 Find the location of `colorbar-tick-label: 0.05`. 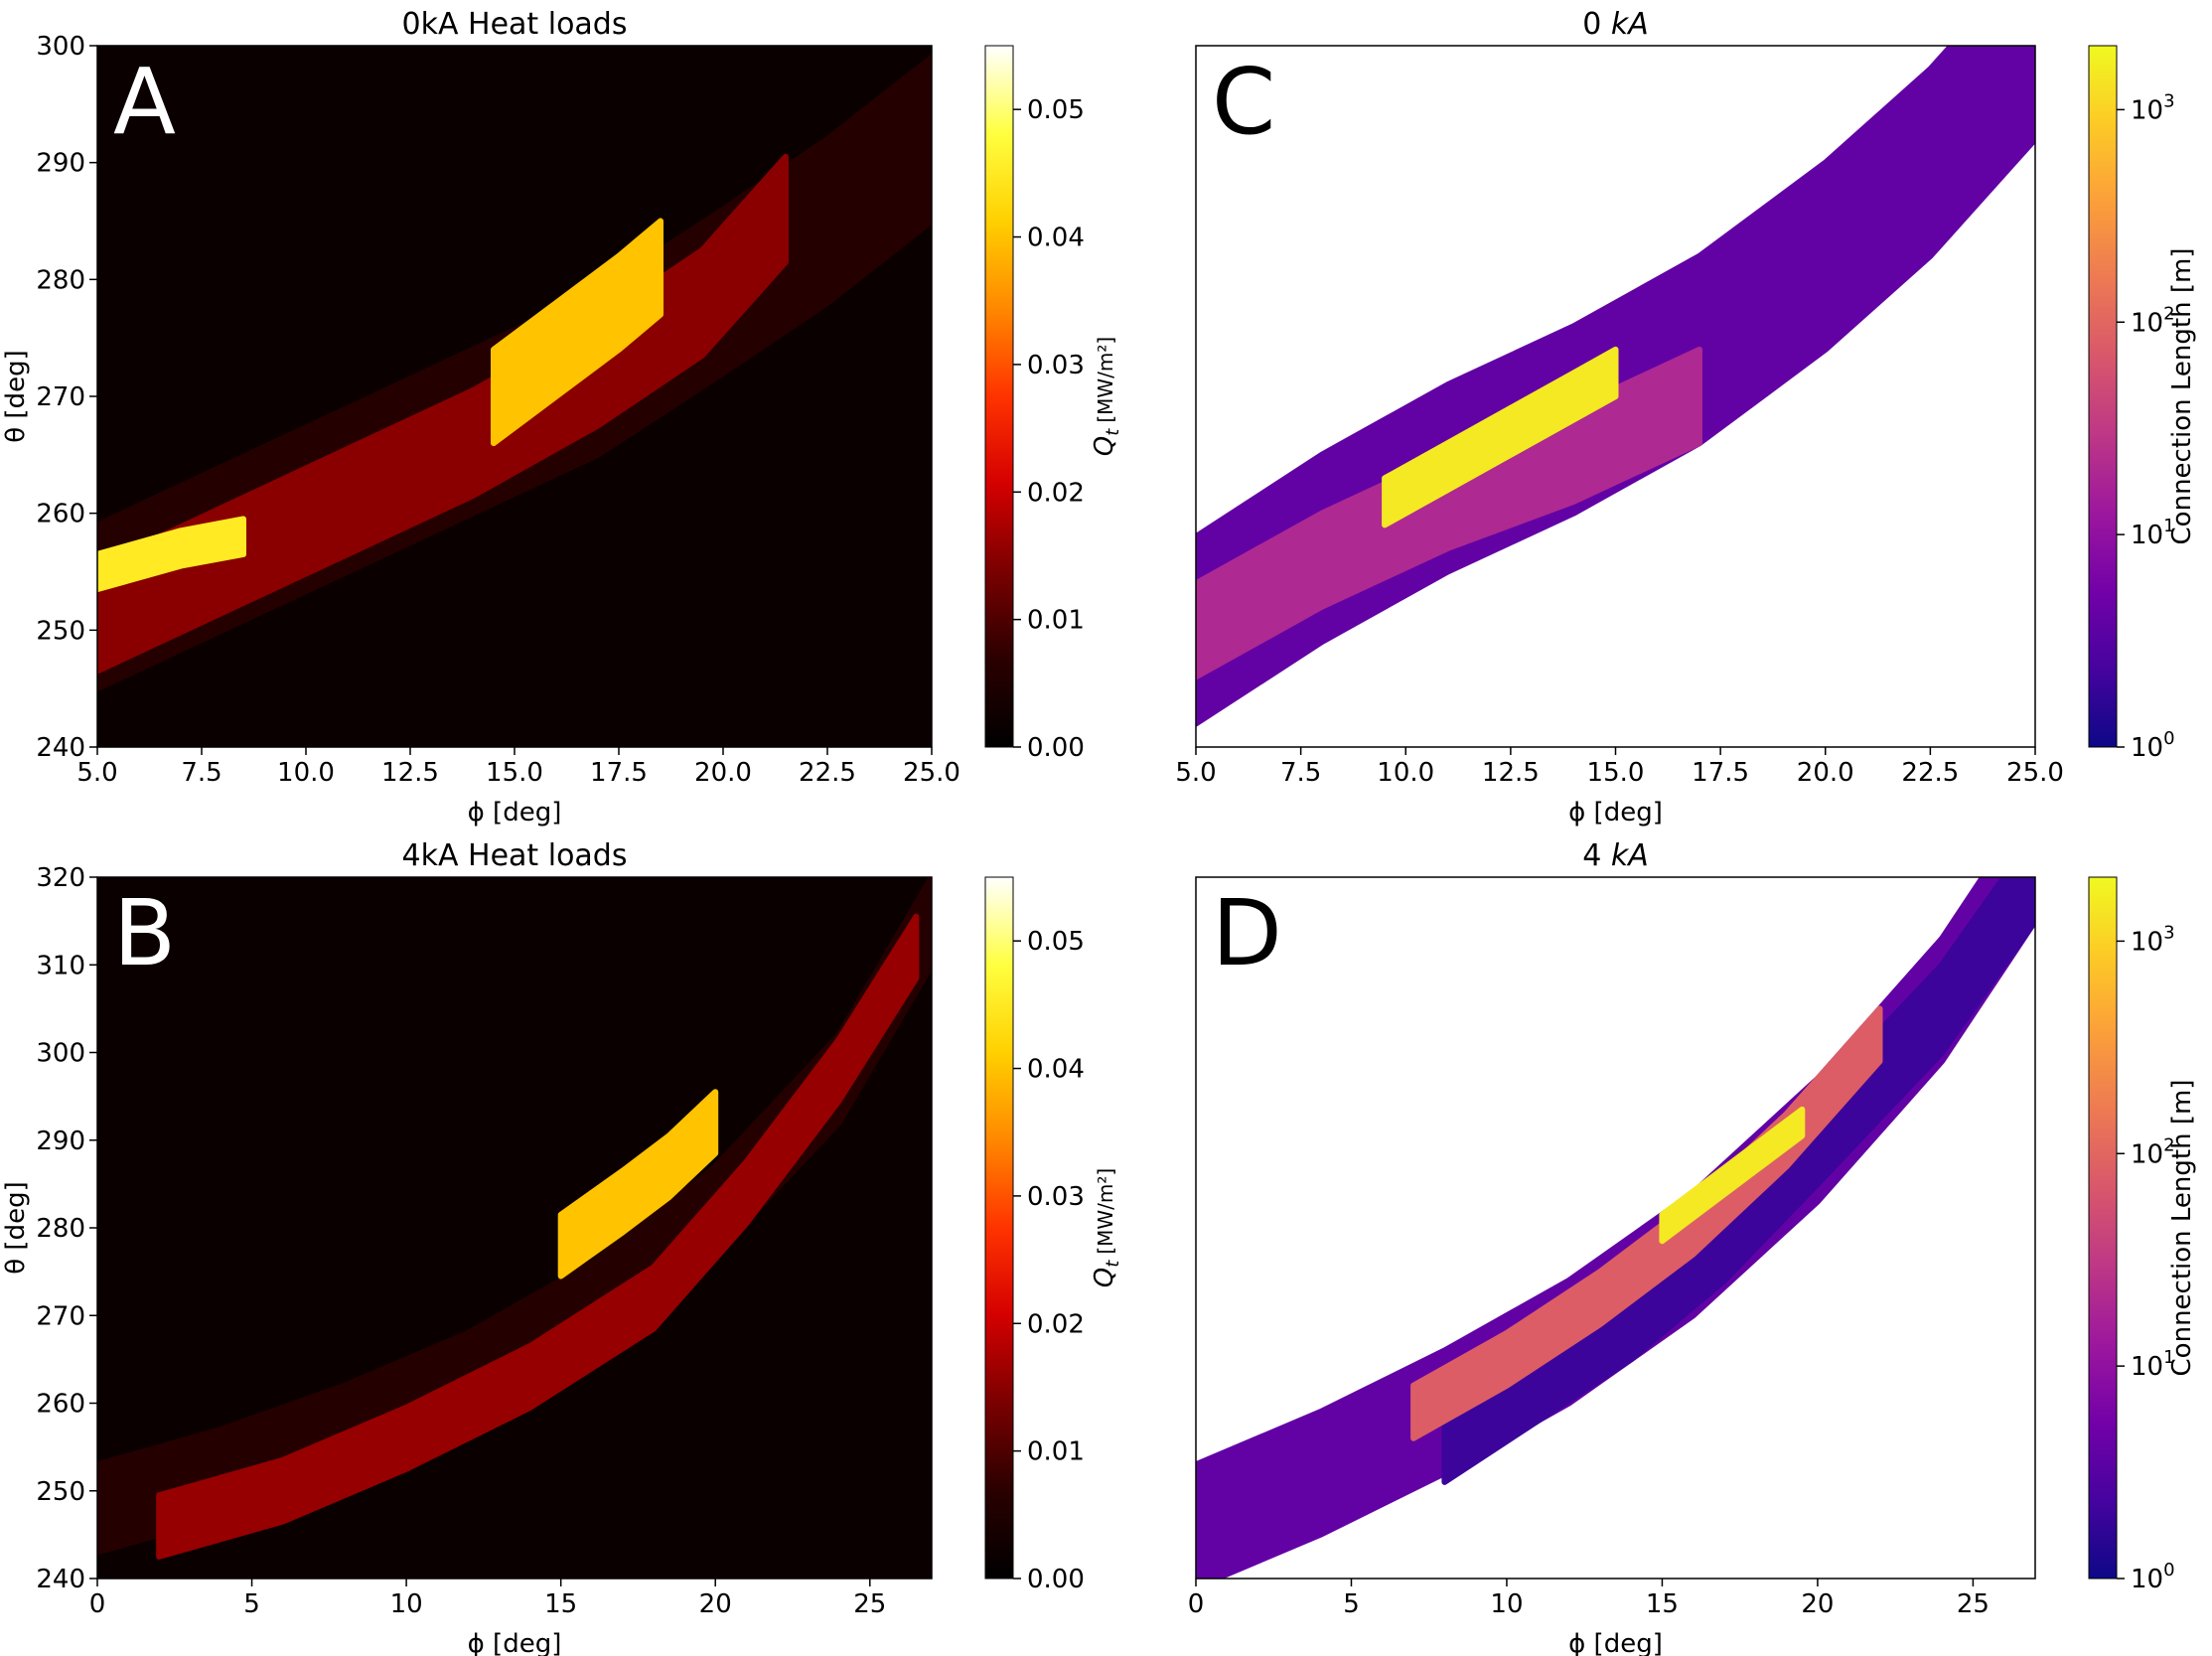

colorbar-tick-label: 0.05 is located at coordinates (1056, 942).